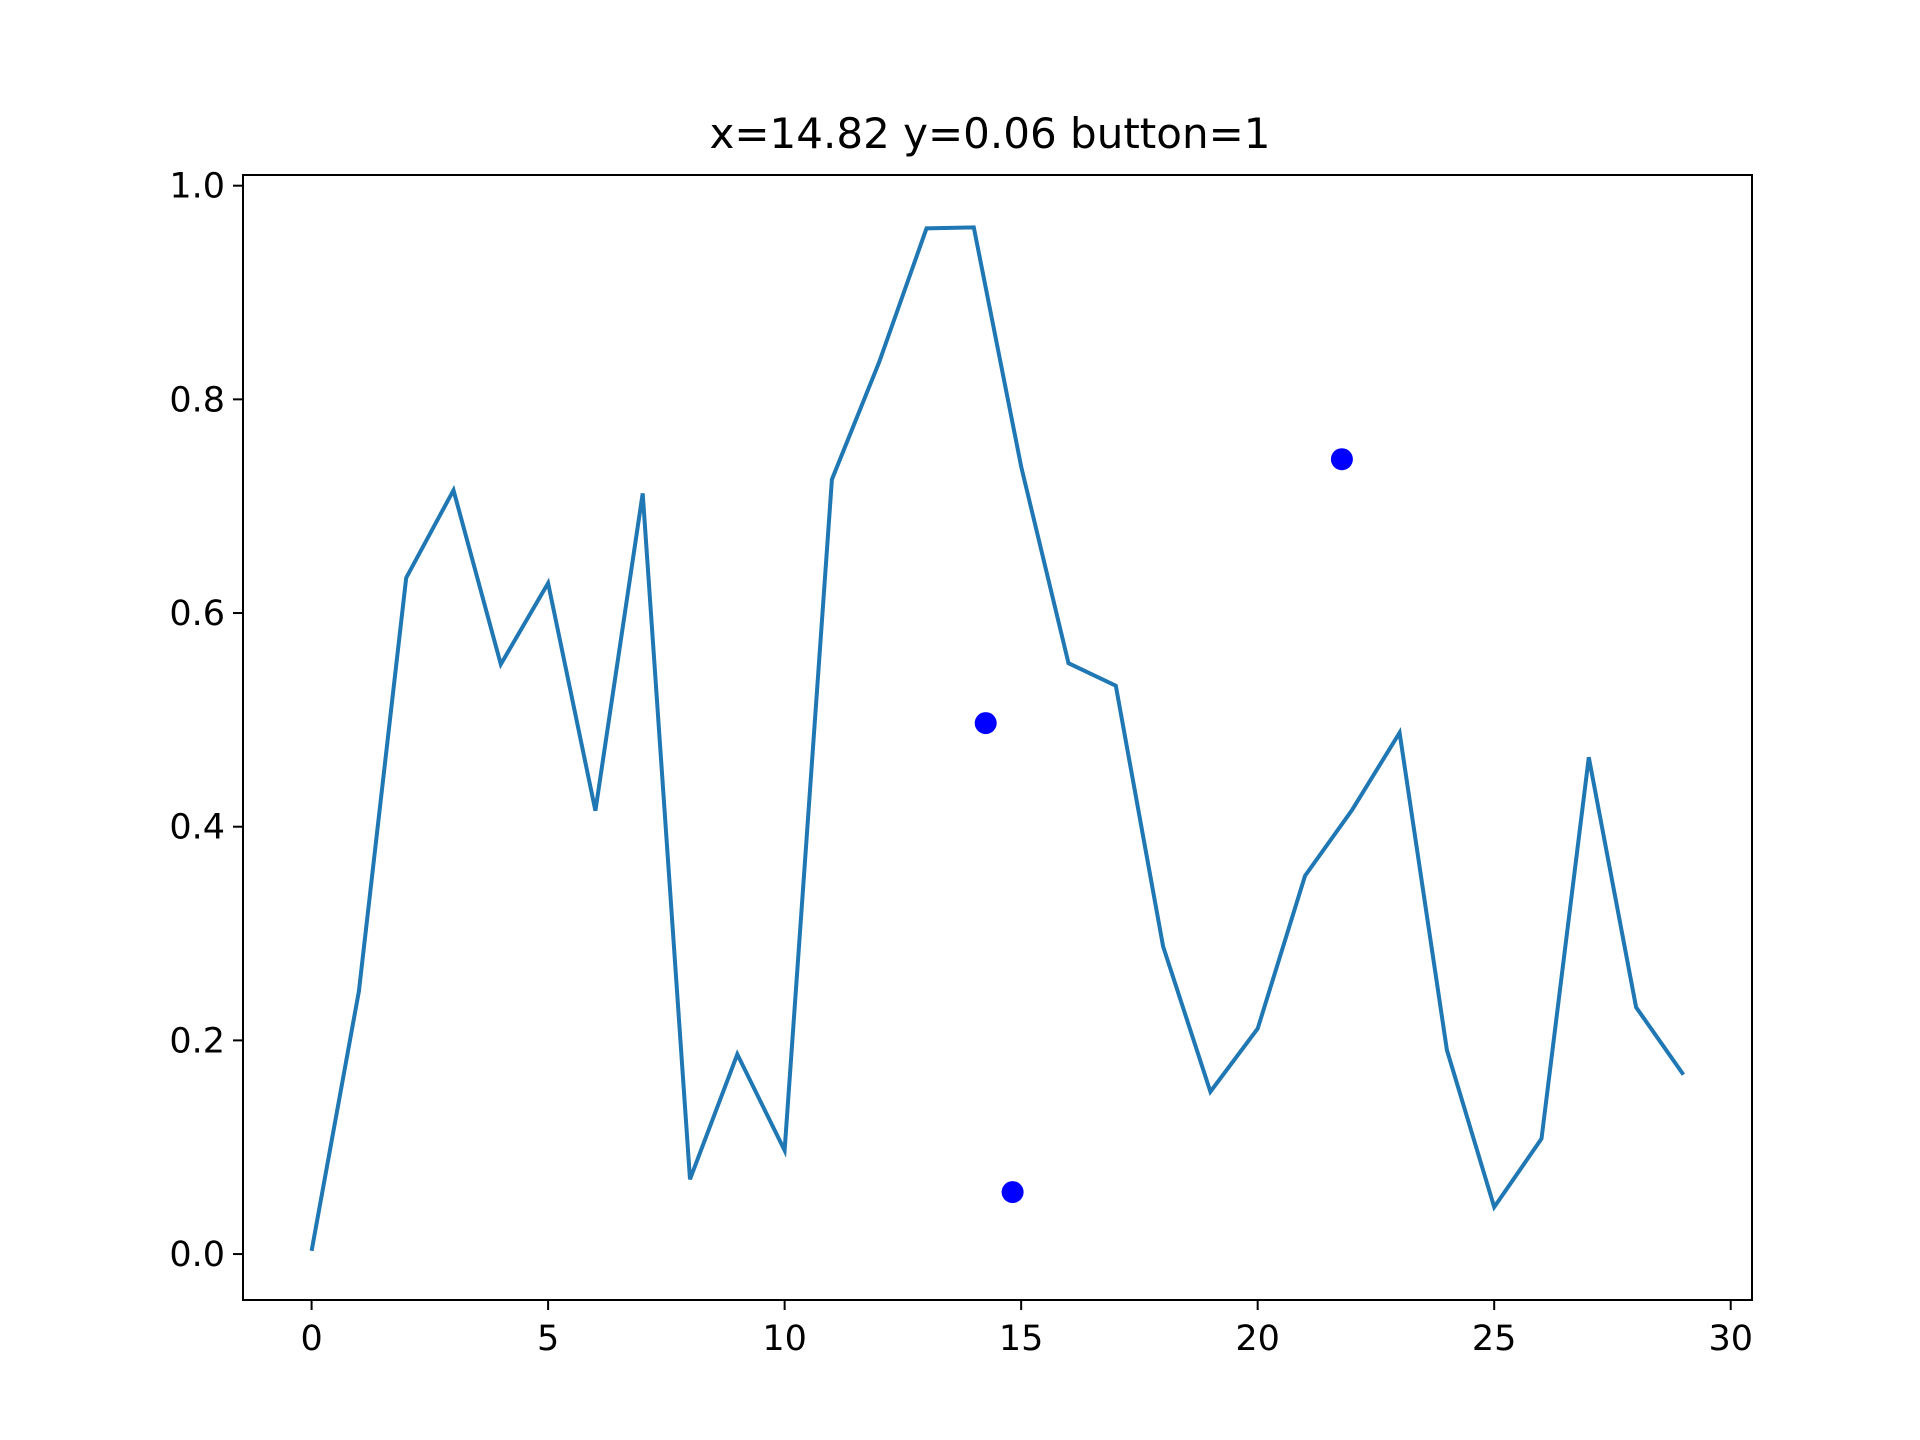 The height and width of the screenshot is (1440, 1920). Describe the element at coordinates (1021, 1339) in the screenshot. I see `x-tick-label: 15` at that location.